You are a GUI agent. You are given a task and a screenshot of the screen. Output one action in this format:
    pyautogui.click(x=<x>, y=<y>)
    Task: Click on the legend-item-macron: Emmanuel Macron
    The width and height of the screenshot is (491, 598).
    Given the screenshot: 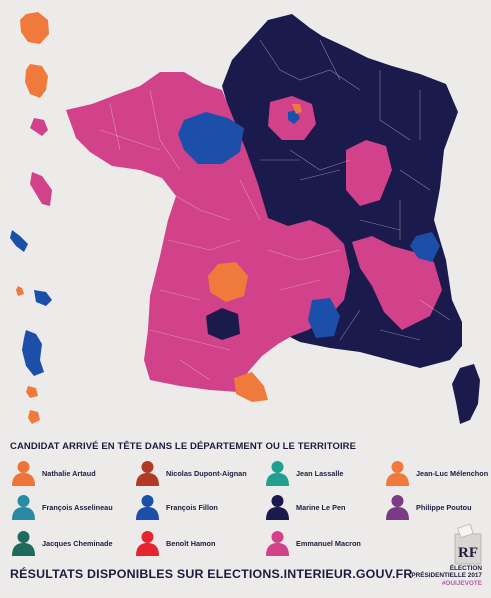 What is the action you would take?
    pyautogui.click(x=313, y=543)
    